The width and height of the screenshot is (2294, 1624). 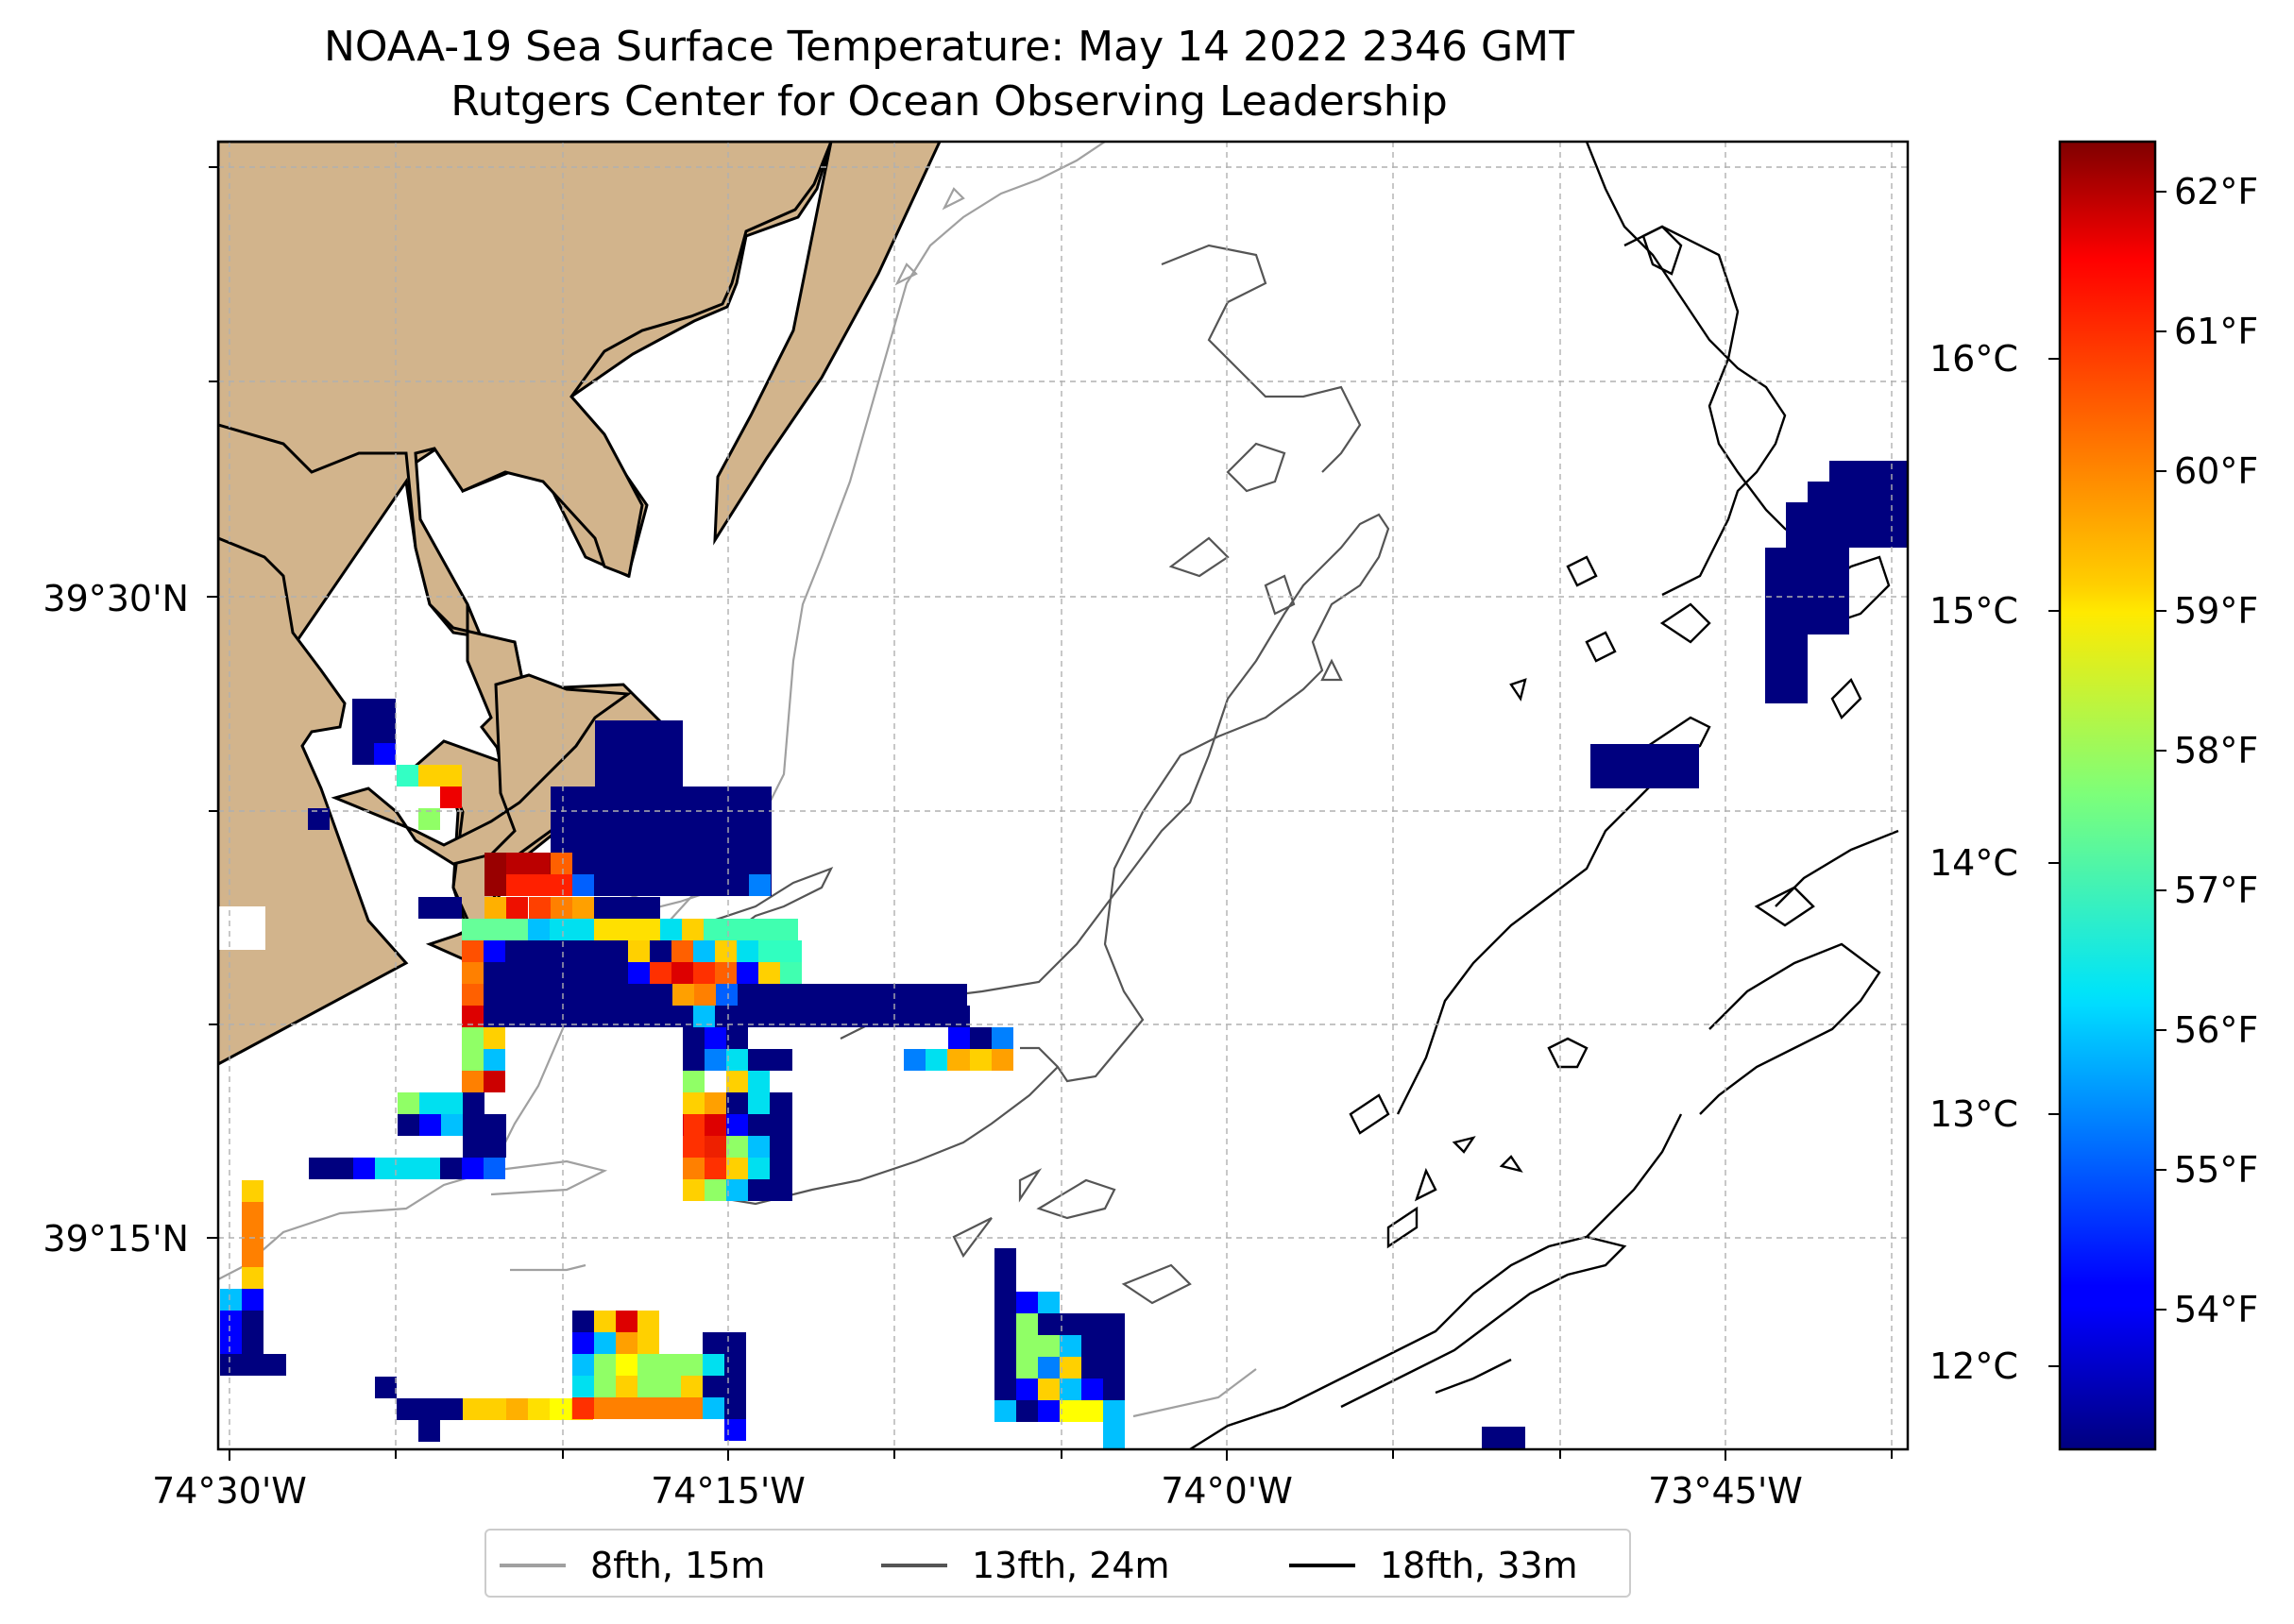 What do you see at coordinates (2216, 611) in the screenshot?
I see `cb-fahrenheit-59: 59°F` at bounding box center [2216, 611].